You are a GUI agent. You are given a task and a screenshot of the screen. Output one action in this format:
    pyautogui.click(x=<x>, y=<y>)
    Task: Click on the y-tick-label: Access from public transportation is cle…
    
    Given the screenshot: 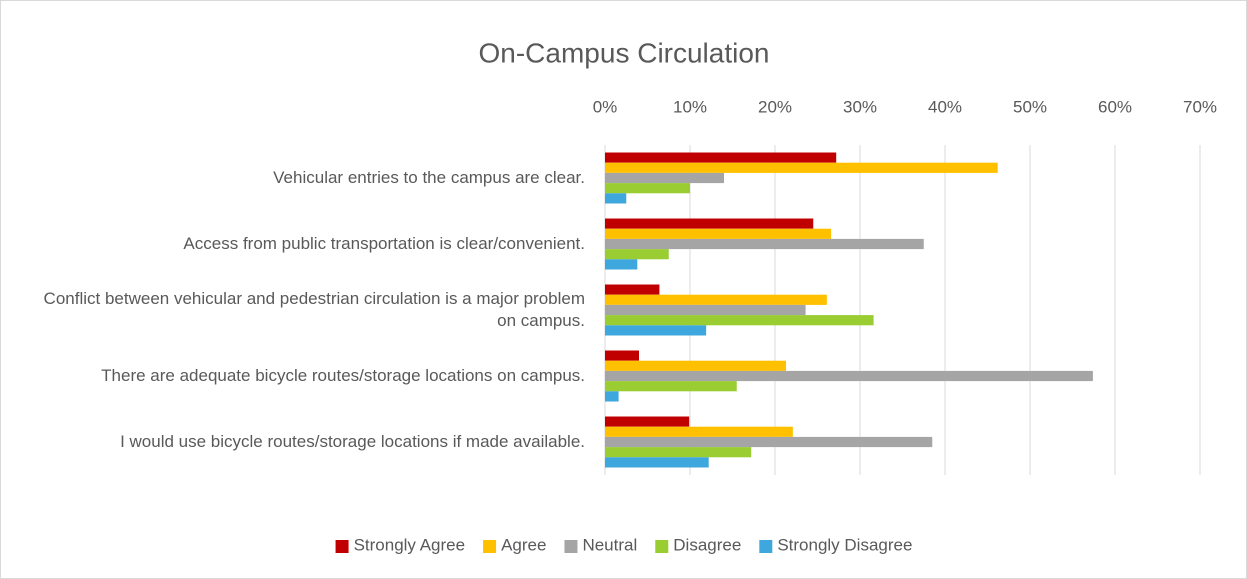 What is the action you would take?
    pyautogui.click(x=384, y=243)
    